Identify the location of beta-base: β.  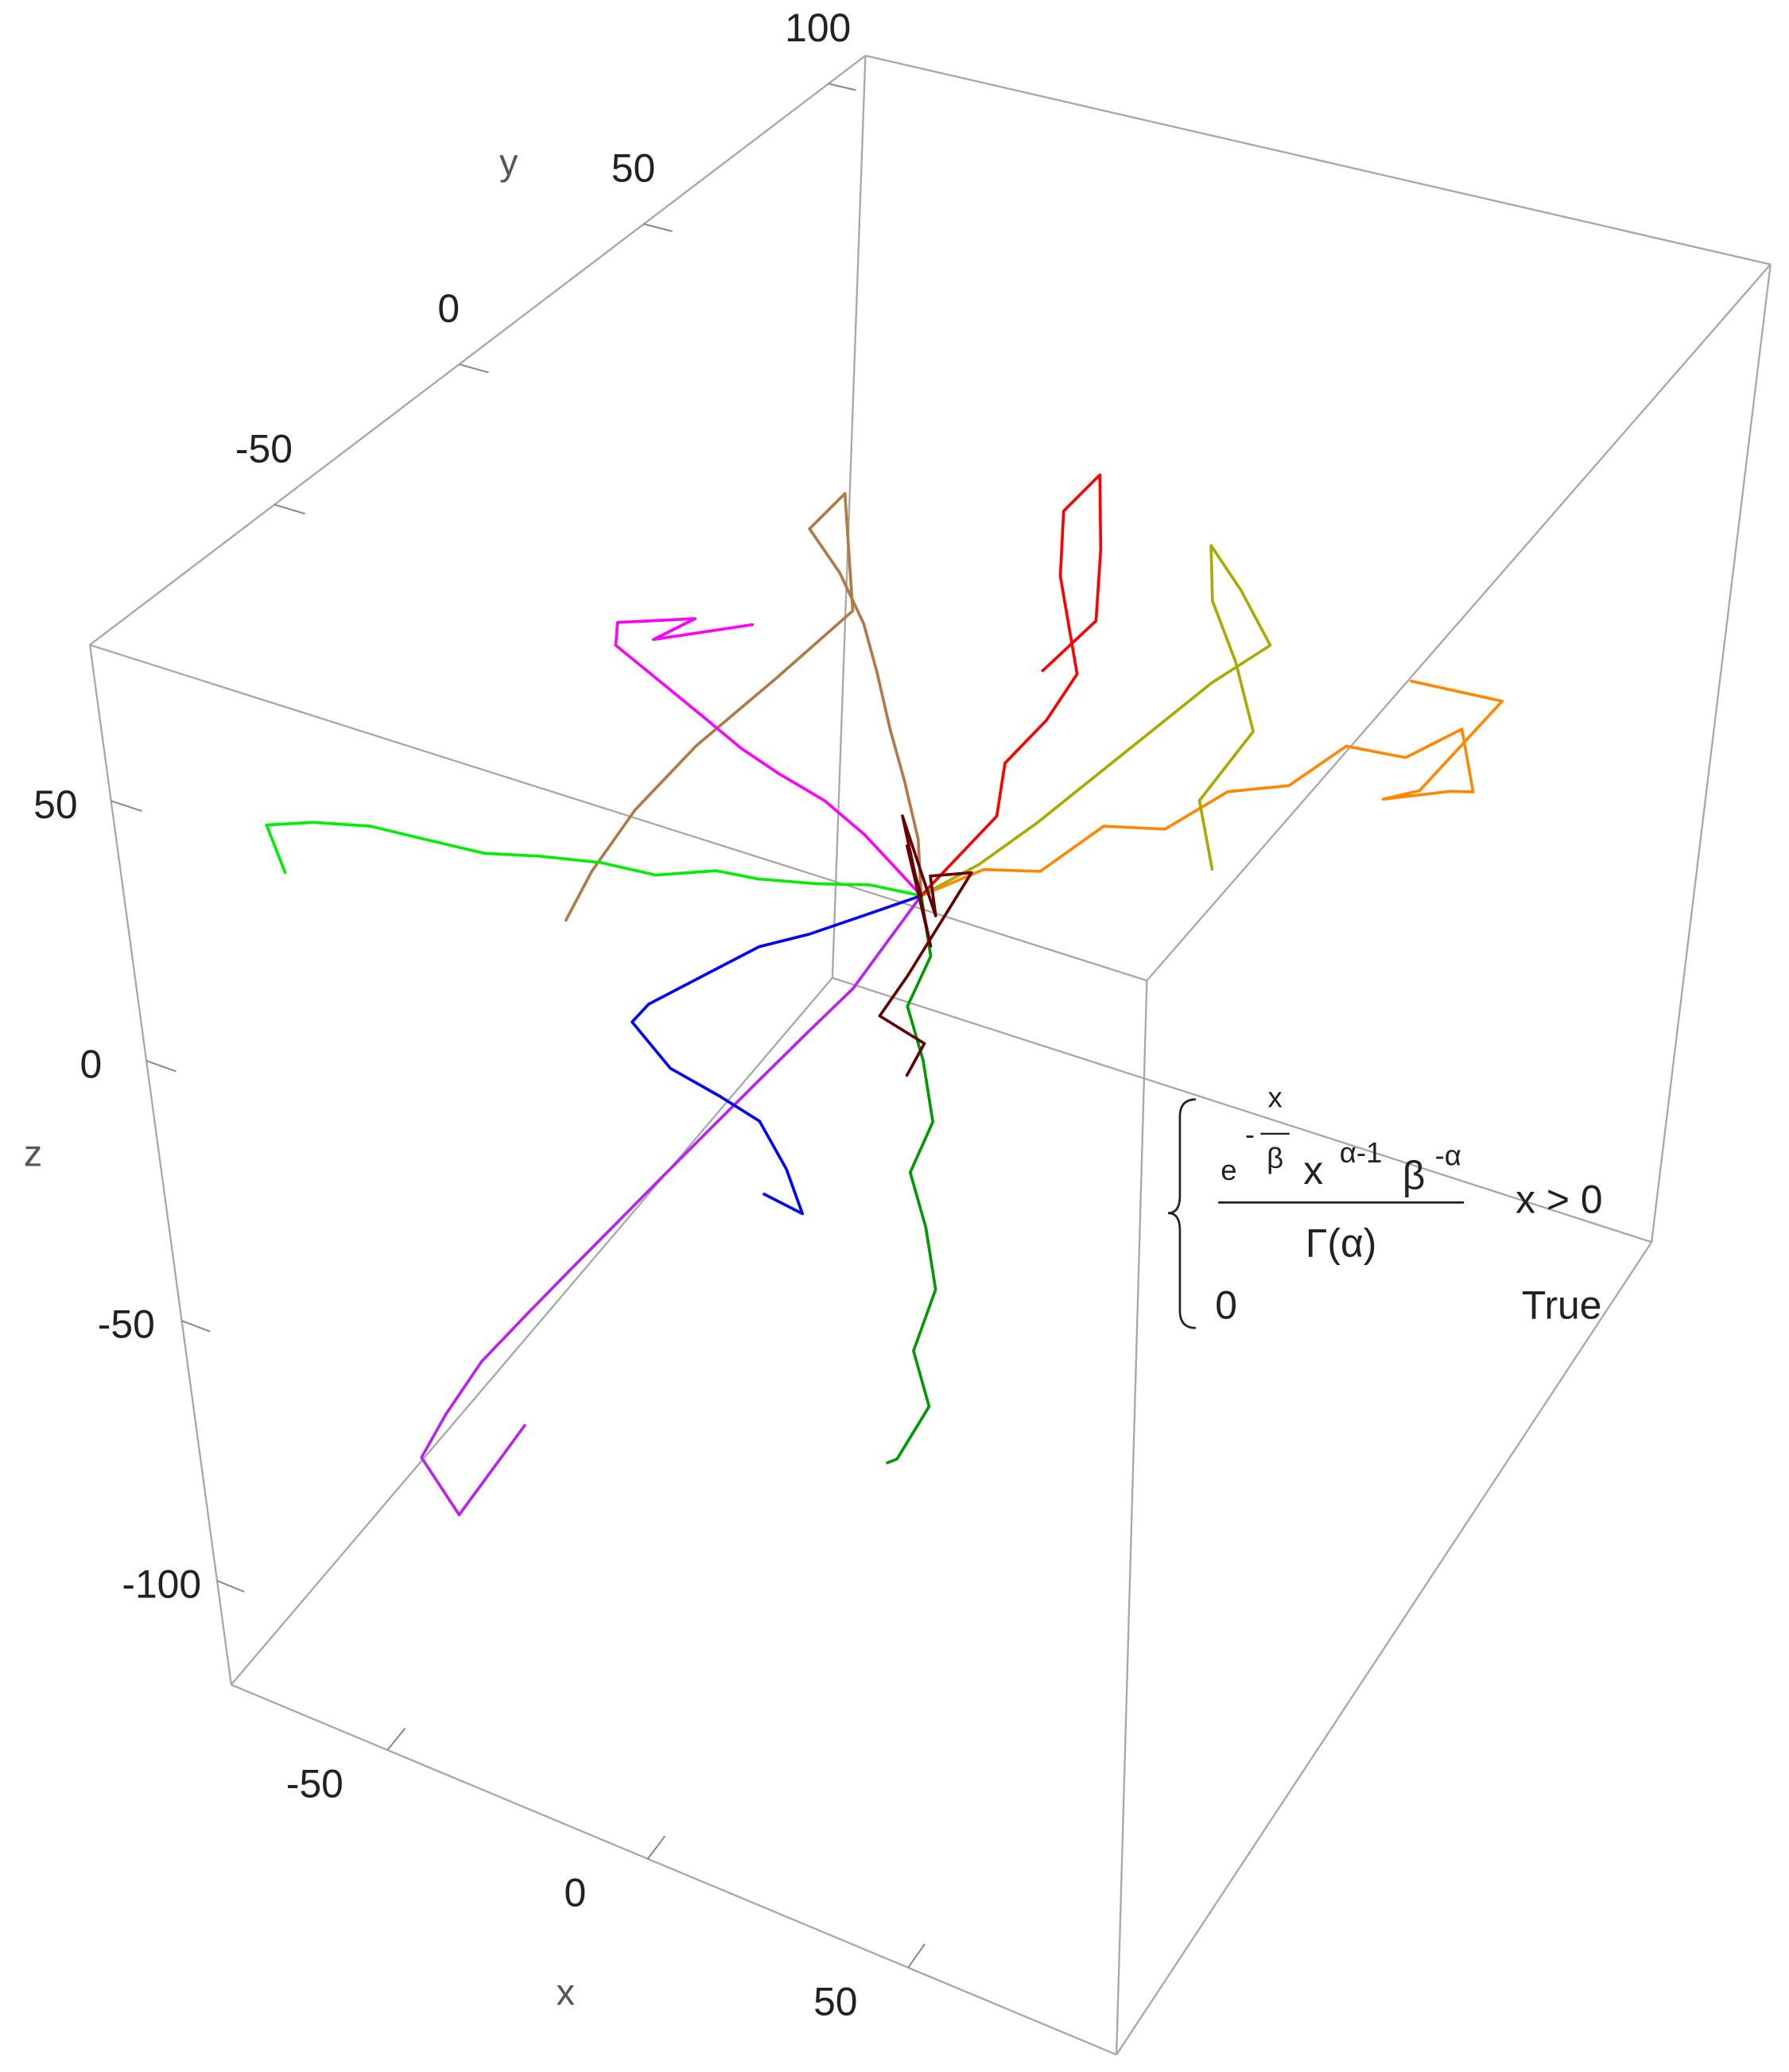
(1414, 1176).